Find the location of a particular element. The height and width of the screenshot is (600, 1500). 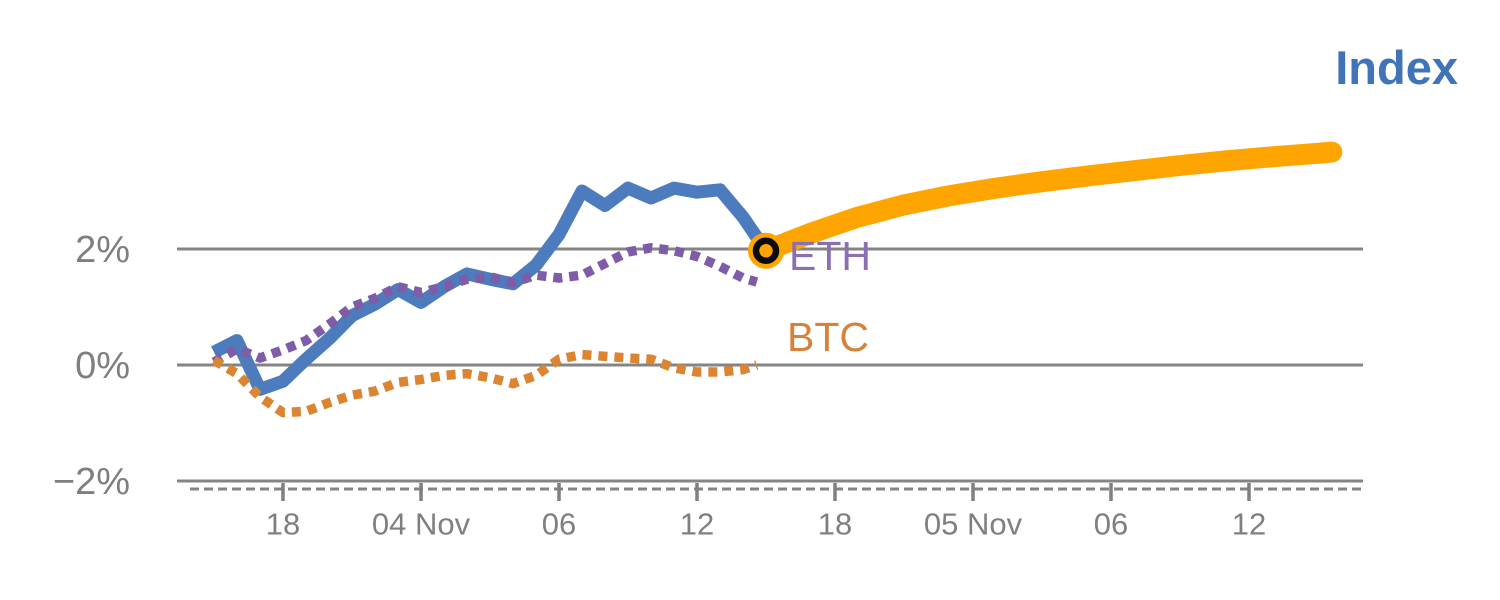

y-tick-label: −2% is located at coordinates (91, 482).